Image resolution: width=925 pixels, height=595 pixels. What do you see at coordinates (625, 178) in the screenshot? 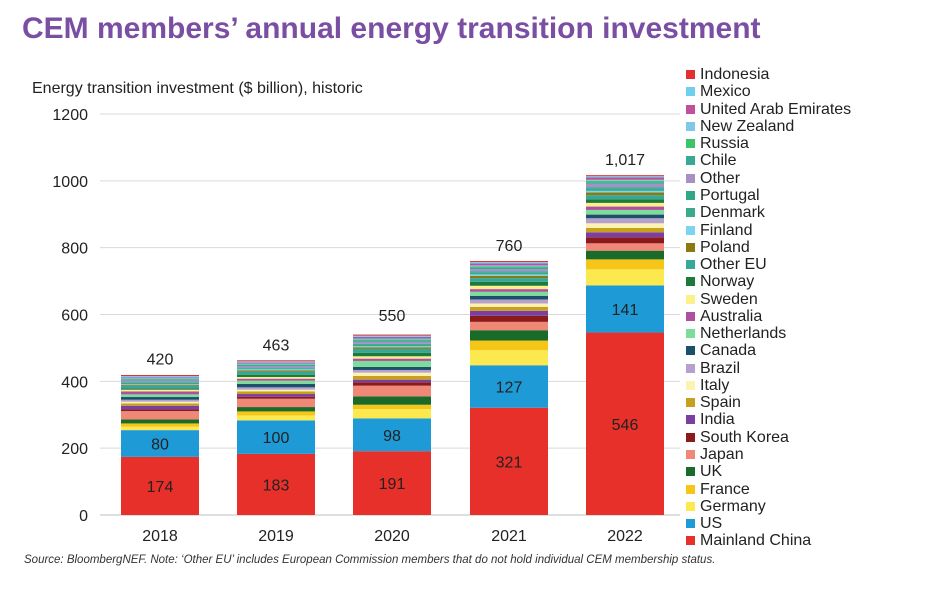
I see `bar-segment-united-arab-emirates` at bounding box center [625, 178].